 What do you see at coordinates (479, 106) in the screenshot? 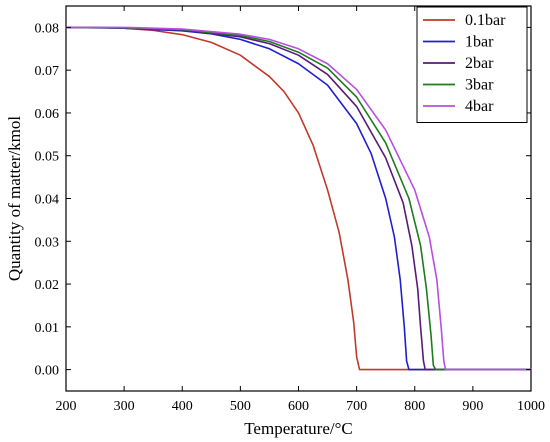
I see `legend-label: 4bar` at bounding box center [479, 106].